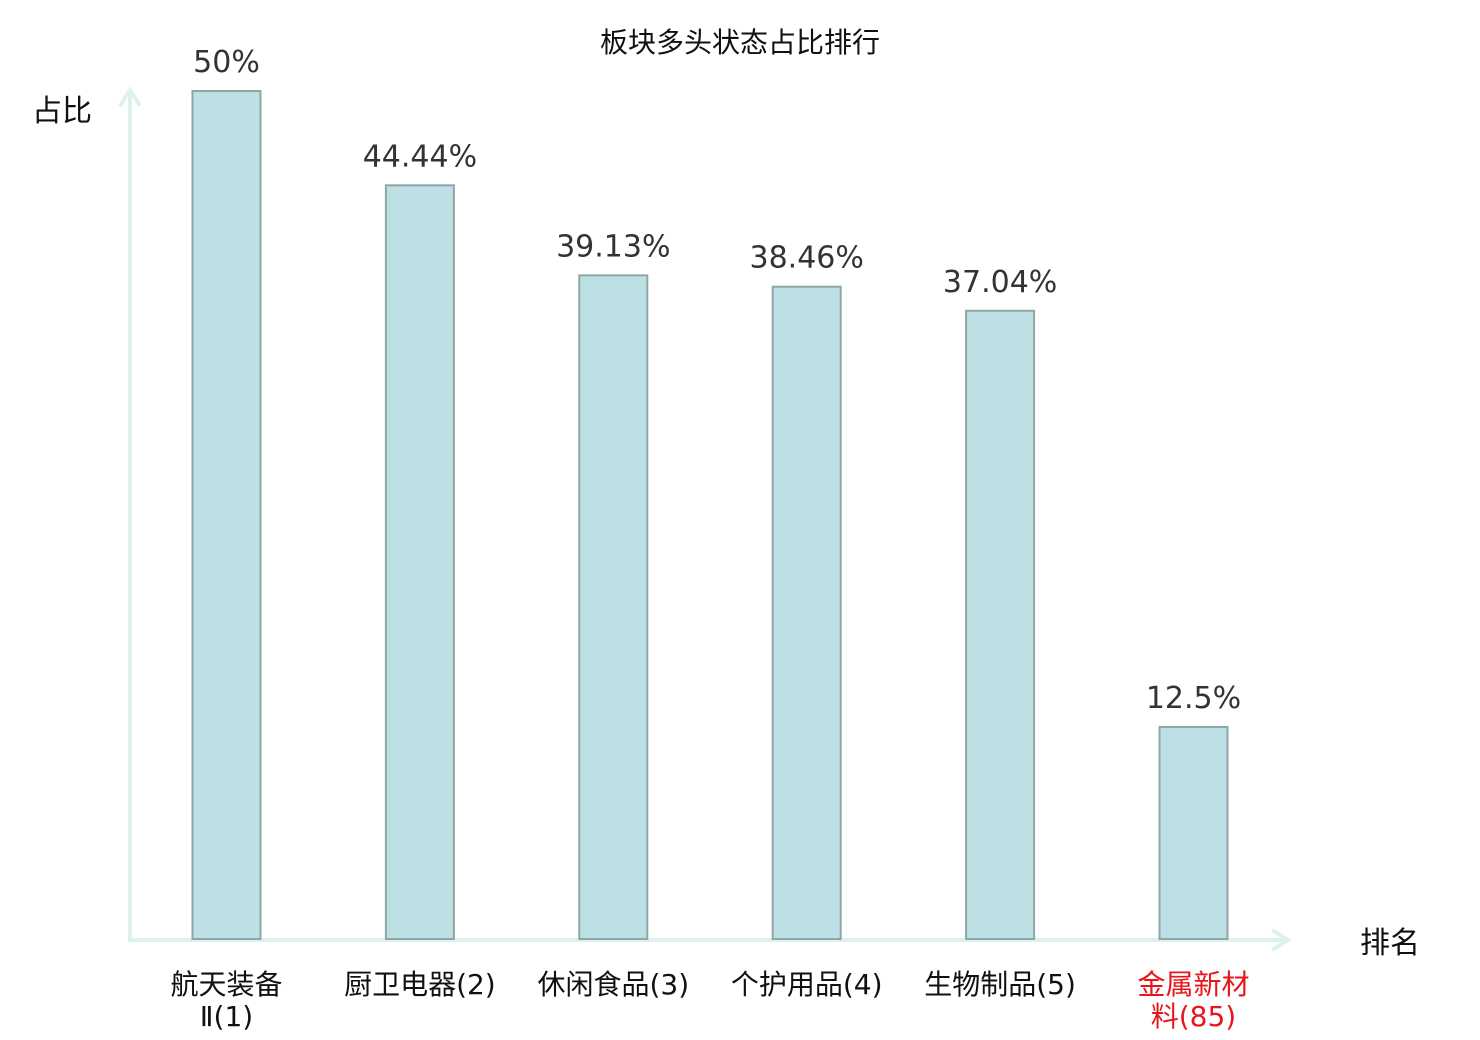  I want to click on value-label-6: 12.5%, so click(1193, 698).